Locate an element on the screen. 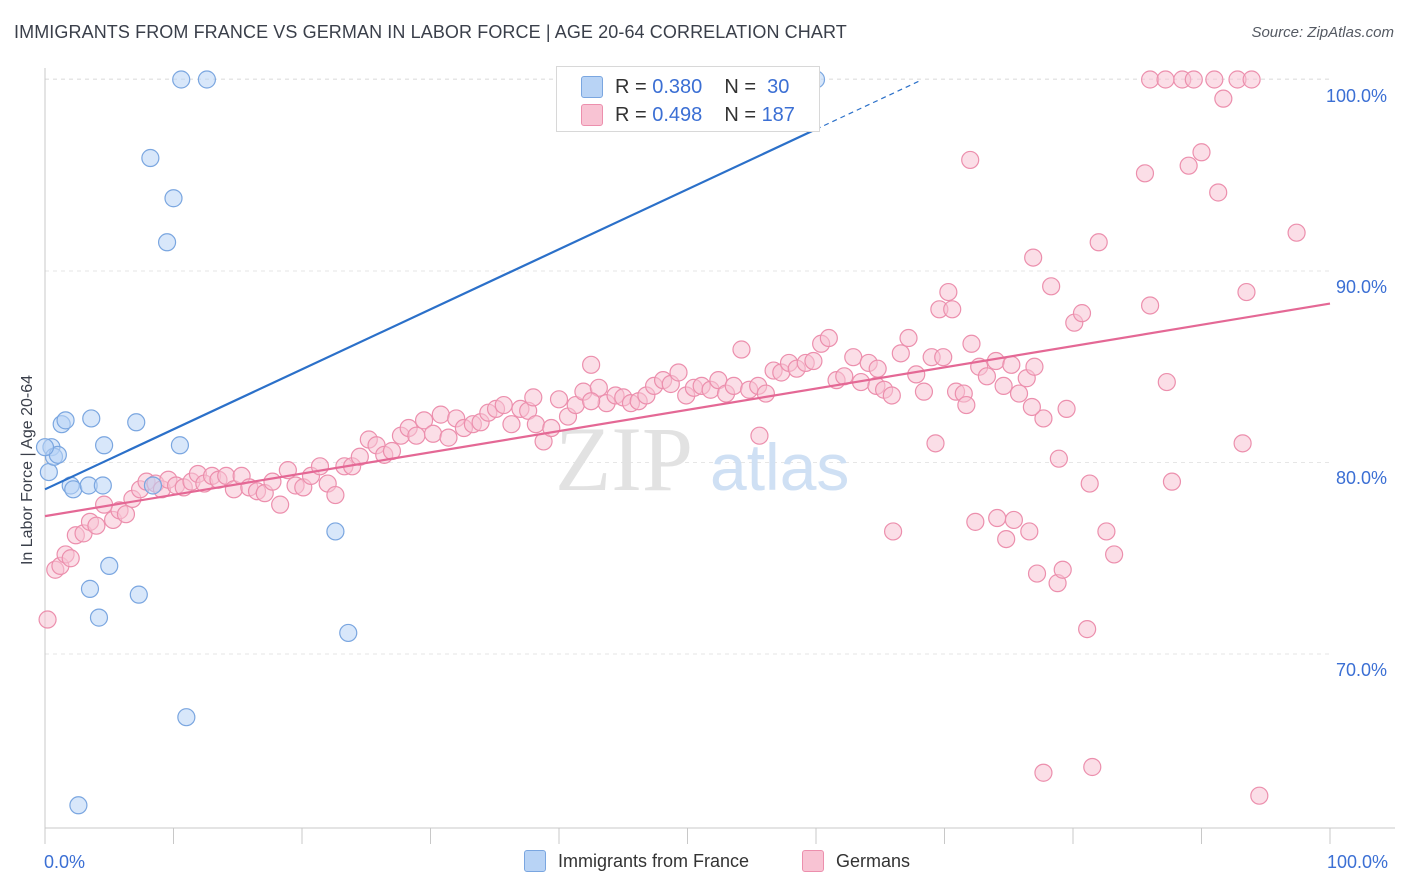 The image size is (1406, 892). stats-legend: R = 0.380 N = 30 R = 0.498 N = 187 is located at coordinates (688, 99).